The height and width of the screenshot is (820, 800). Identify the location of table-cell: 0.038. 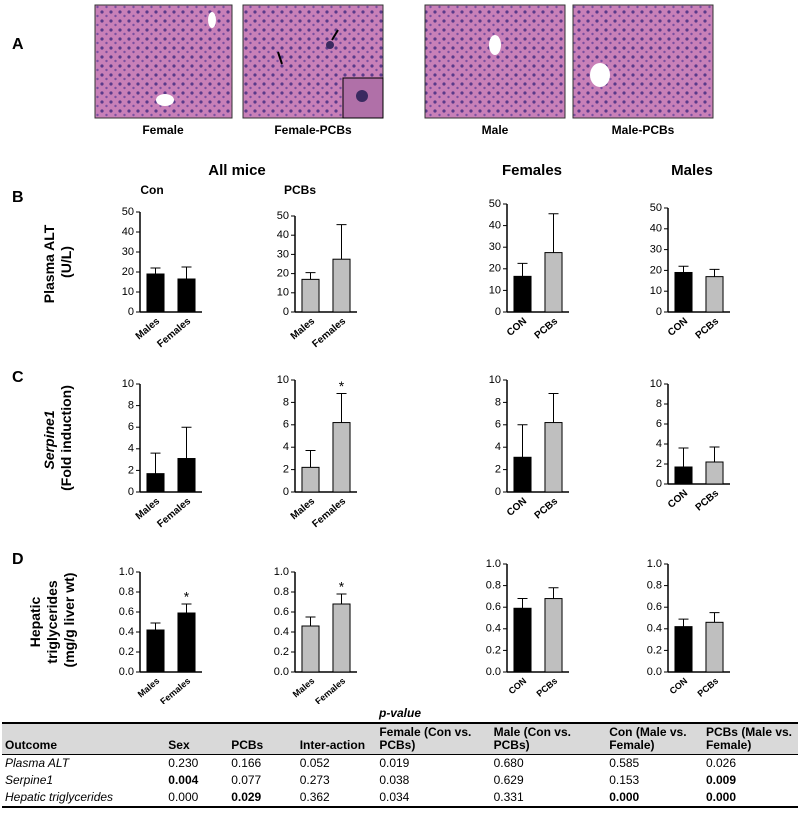
(394, 780).